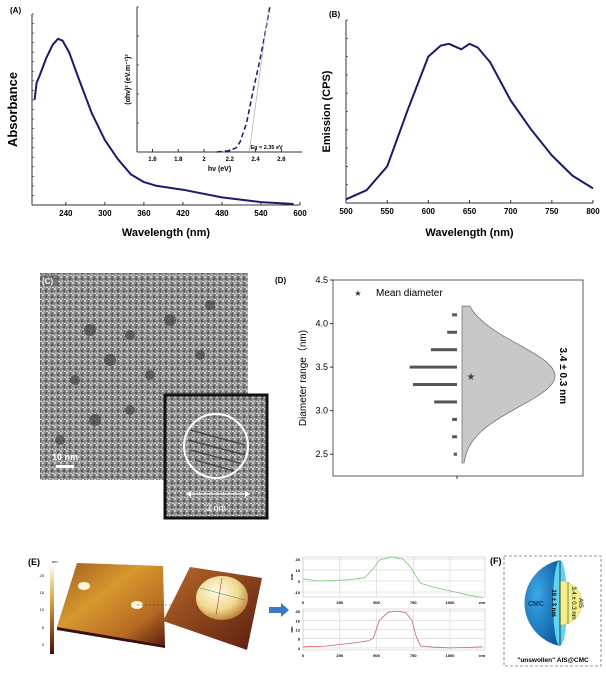 The image size is (606, 673). Describe the element at coordinates (511, 211) in the screenshot. I see `x-tick-label: 700` at that location.